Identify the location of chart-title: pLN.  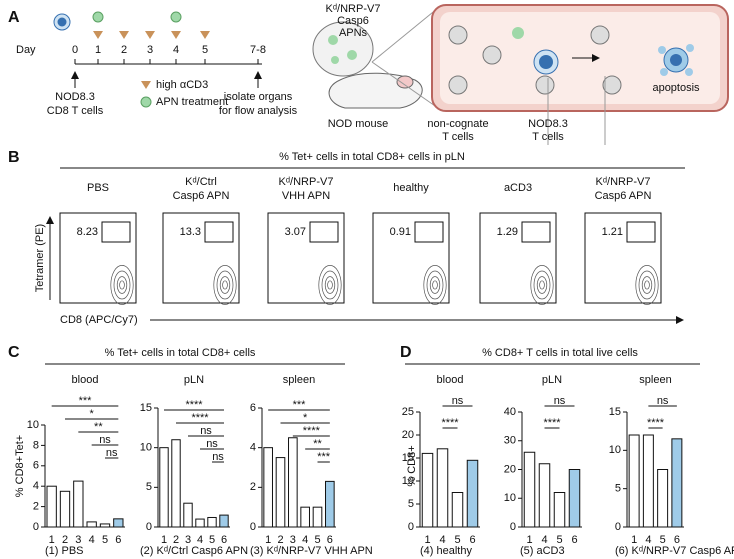
(552, 380).